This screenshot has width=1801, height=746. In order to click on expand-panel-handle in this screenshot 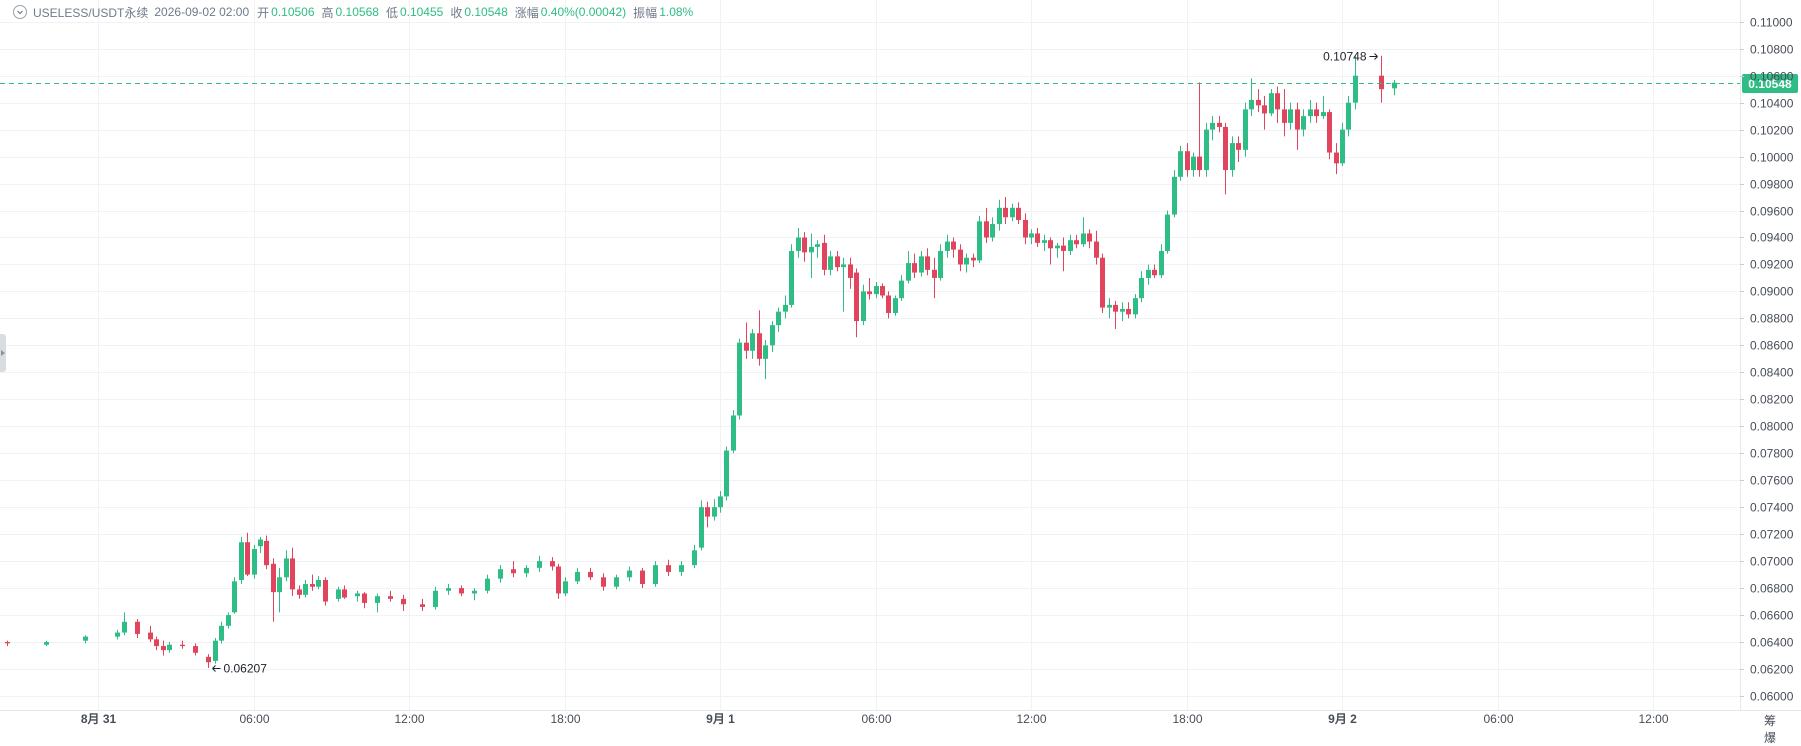, I will do `click(3, 353)`.